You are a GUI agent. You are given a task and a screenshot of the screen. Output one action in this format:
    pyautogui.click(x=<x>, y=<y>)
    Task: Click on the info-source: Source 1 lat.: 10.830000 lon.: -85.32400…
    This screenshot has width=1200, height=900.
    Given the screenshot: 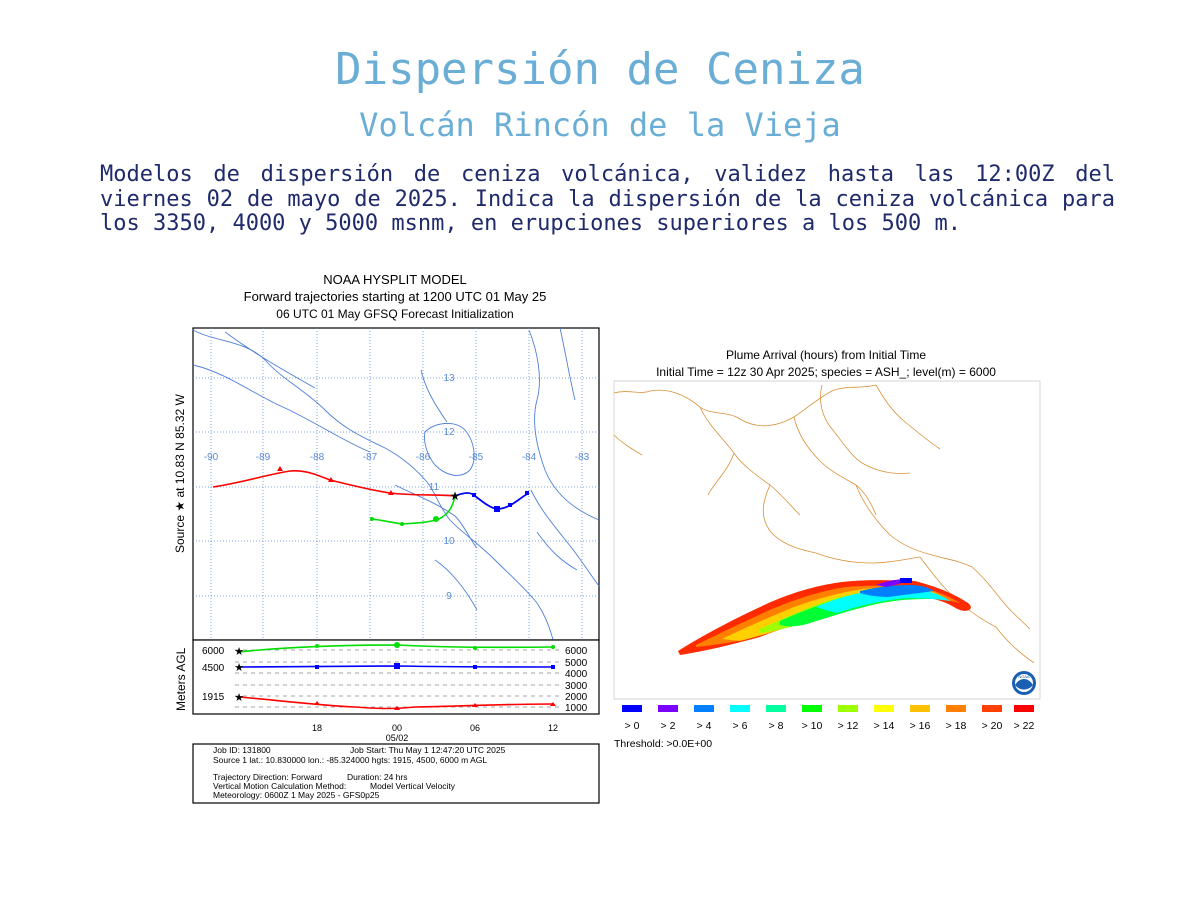 What is the action you would take?
    pyautogui.click(x=350, y=760)
    